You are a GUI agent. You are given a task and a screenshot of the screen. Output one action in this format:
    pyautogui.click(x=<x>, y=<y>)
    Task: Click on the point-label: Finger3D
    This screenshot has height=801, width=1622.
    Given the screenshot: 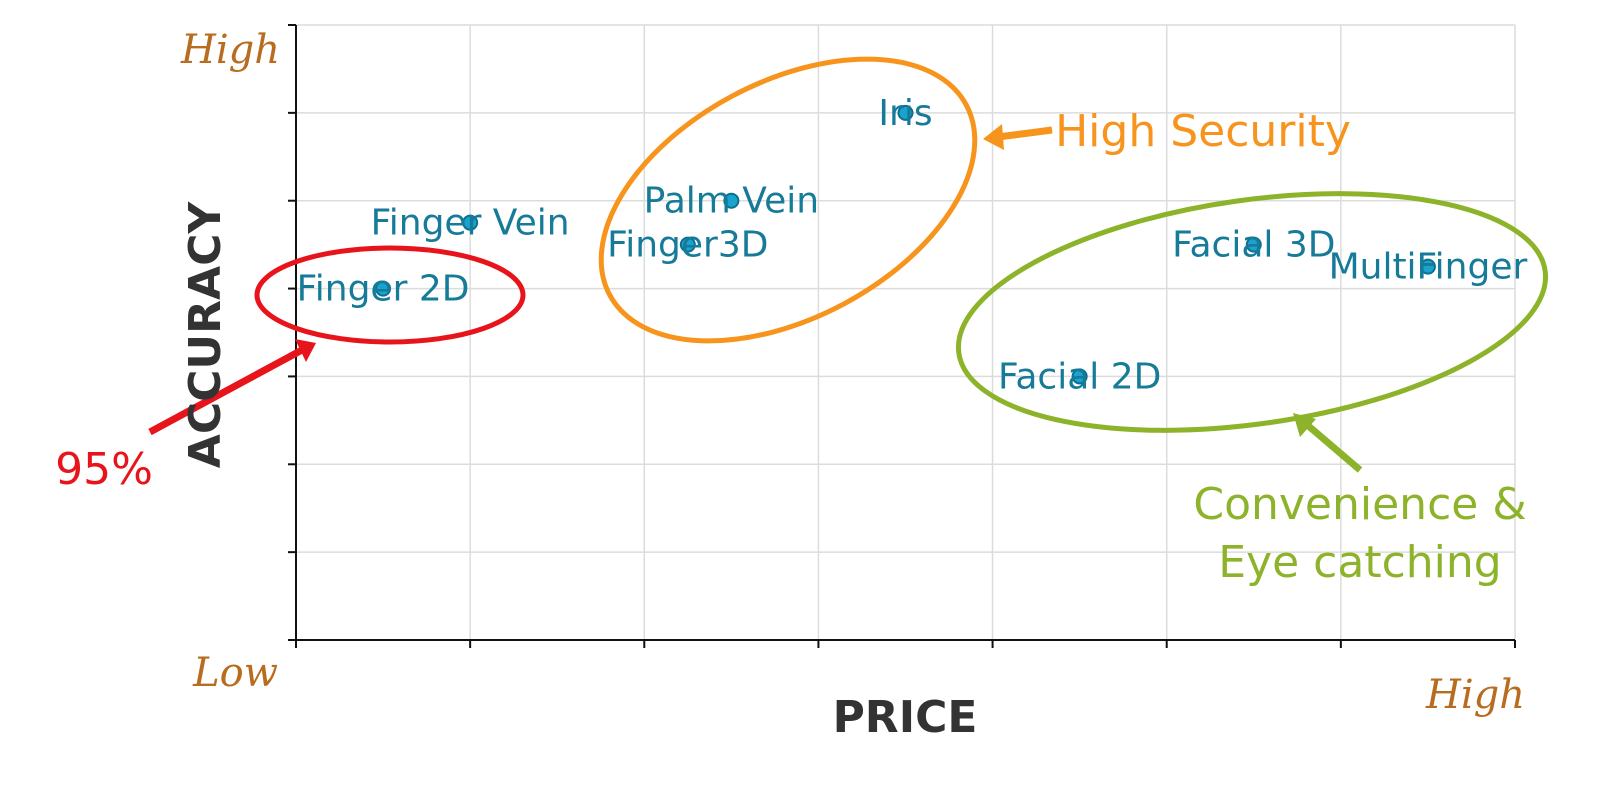 What is the action you would take?
    pyautogui.click(x=687, y=245)
    